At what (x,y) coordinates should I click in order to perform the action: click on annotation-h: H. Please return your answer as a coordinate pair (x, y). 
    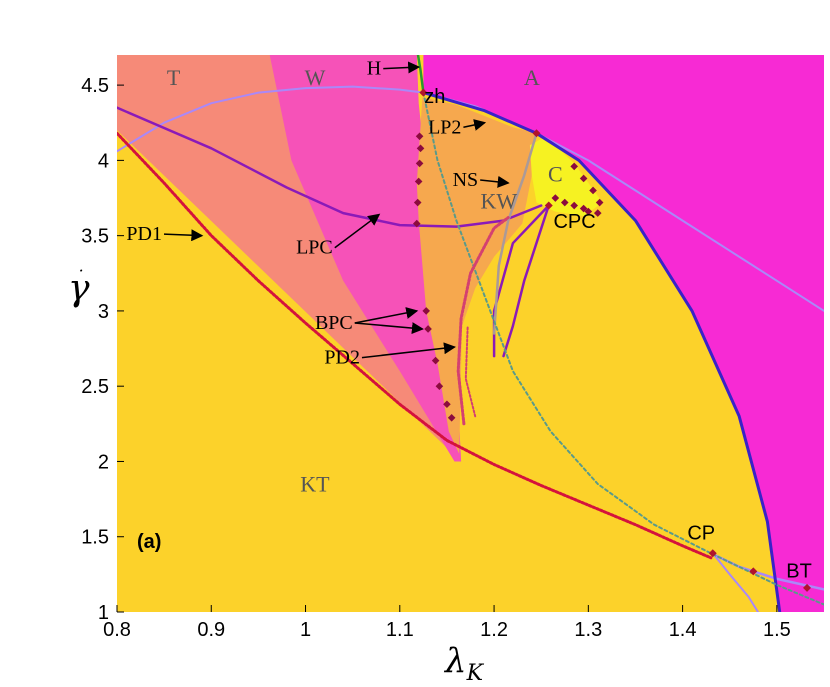
    Looking at the image, I should click on (374, 69).